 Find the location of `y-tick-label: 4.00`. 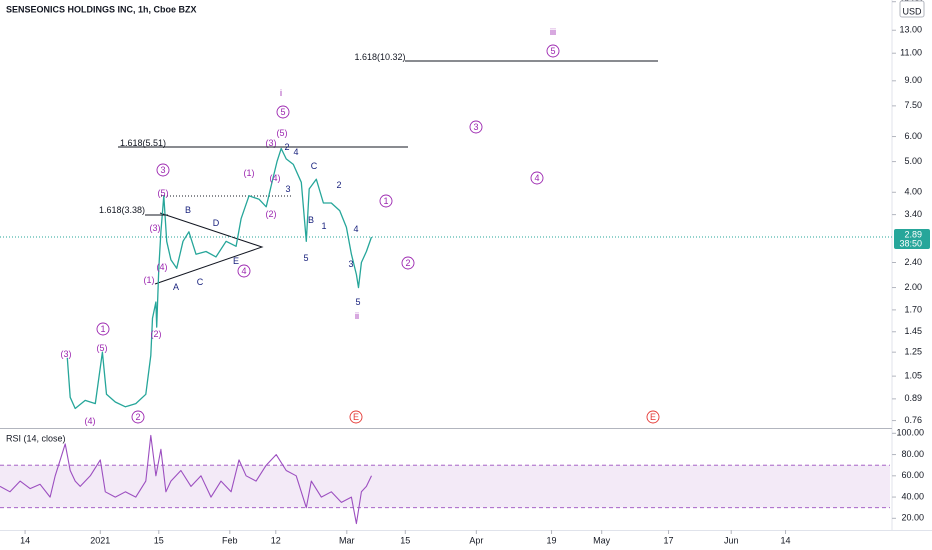

y-tick-label: 4.00 is located at coordinates (913, 192).